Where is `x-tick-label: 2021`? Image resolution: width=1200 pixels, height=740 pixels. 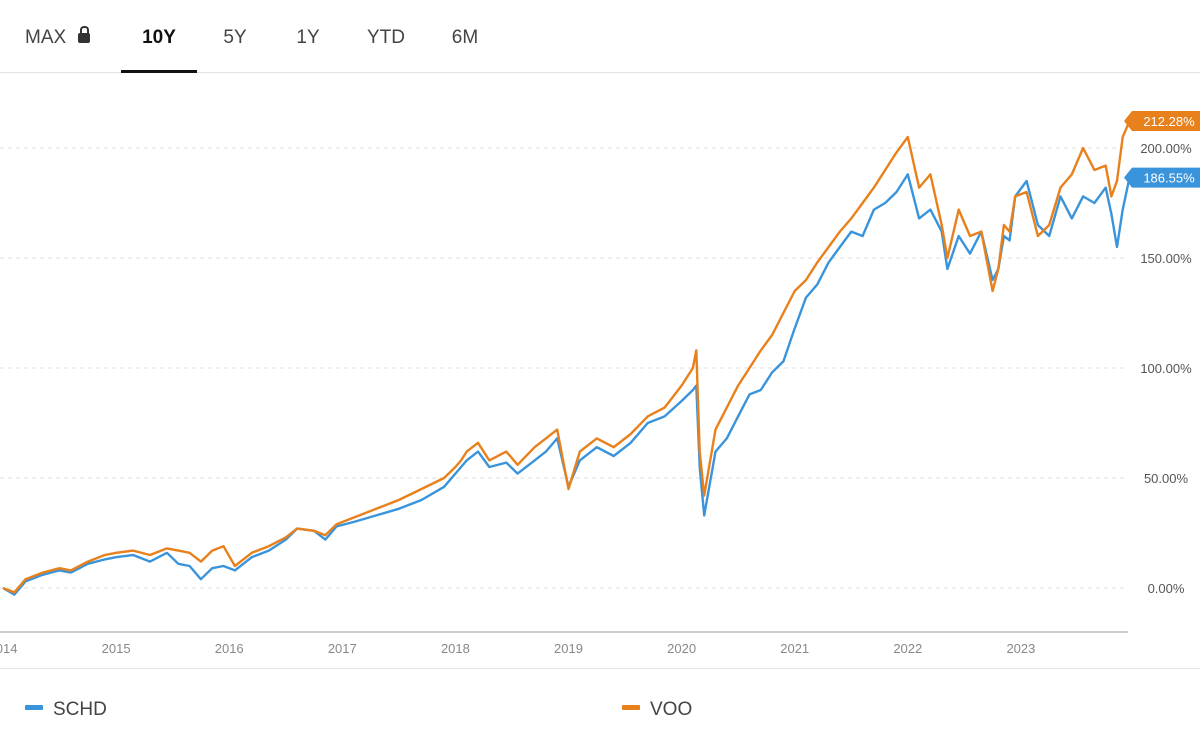 x-tick-label: 2021 is located at coordinates (794, 648).